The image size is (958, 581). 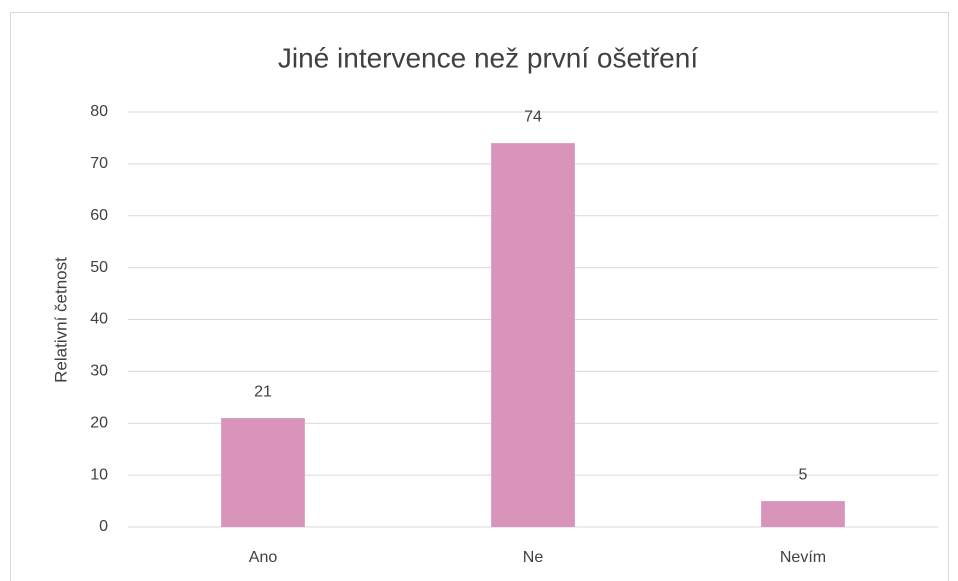 I want to click on y-tick-label: 10, so click(x=99, y=474).